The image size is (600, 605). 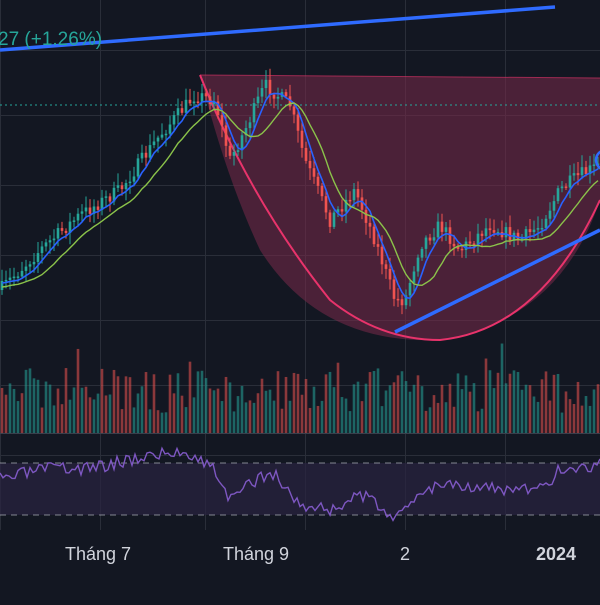 What do you see at coordinates (556, 554) in the screenshot?
I see `x-axis-label: 2024` at bounding box center [556, 554].